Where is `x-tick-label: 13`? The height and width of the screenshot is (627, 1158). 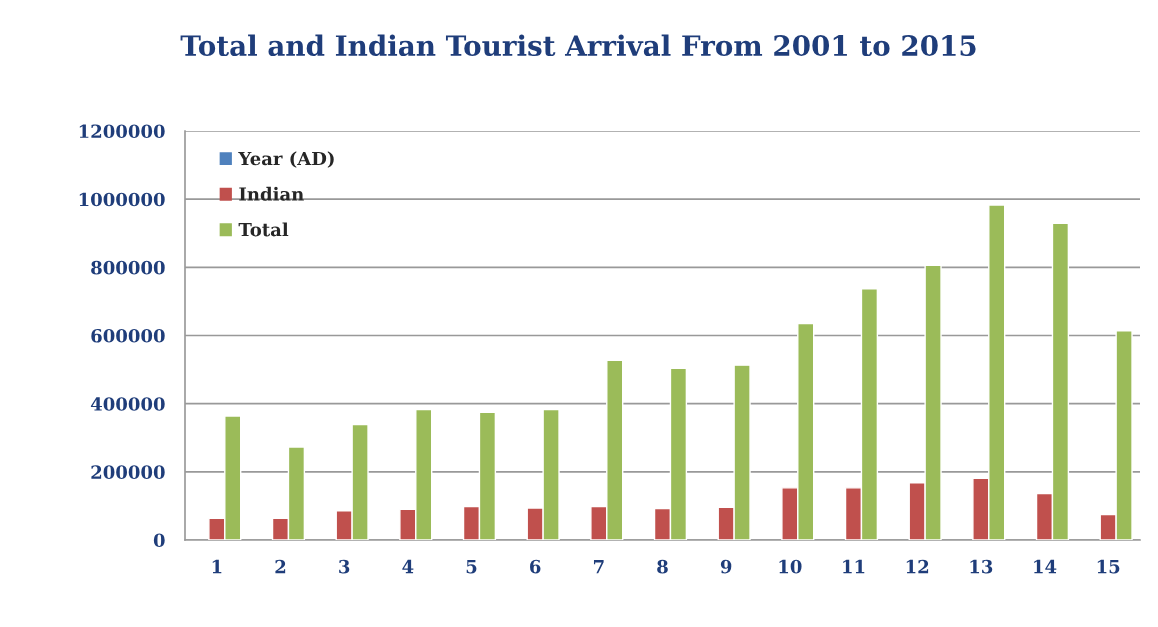
x-tick-label: 13 is located at coordinates (981, 566).